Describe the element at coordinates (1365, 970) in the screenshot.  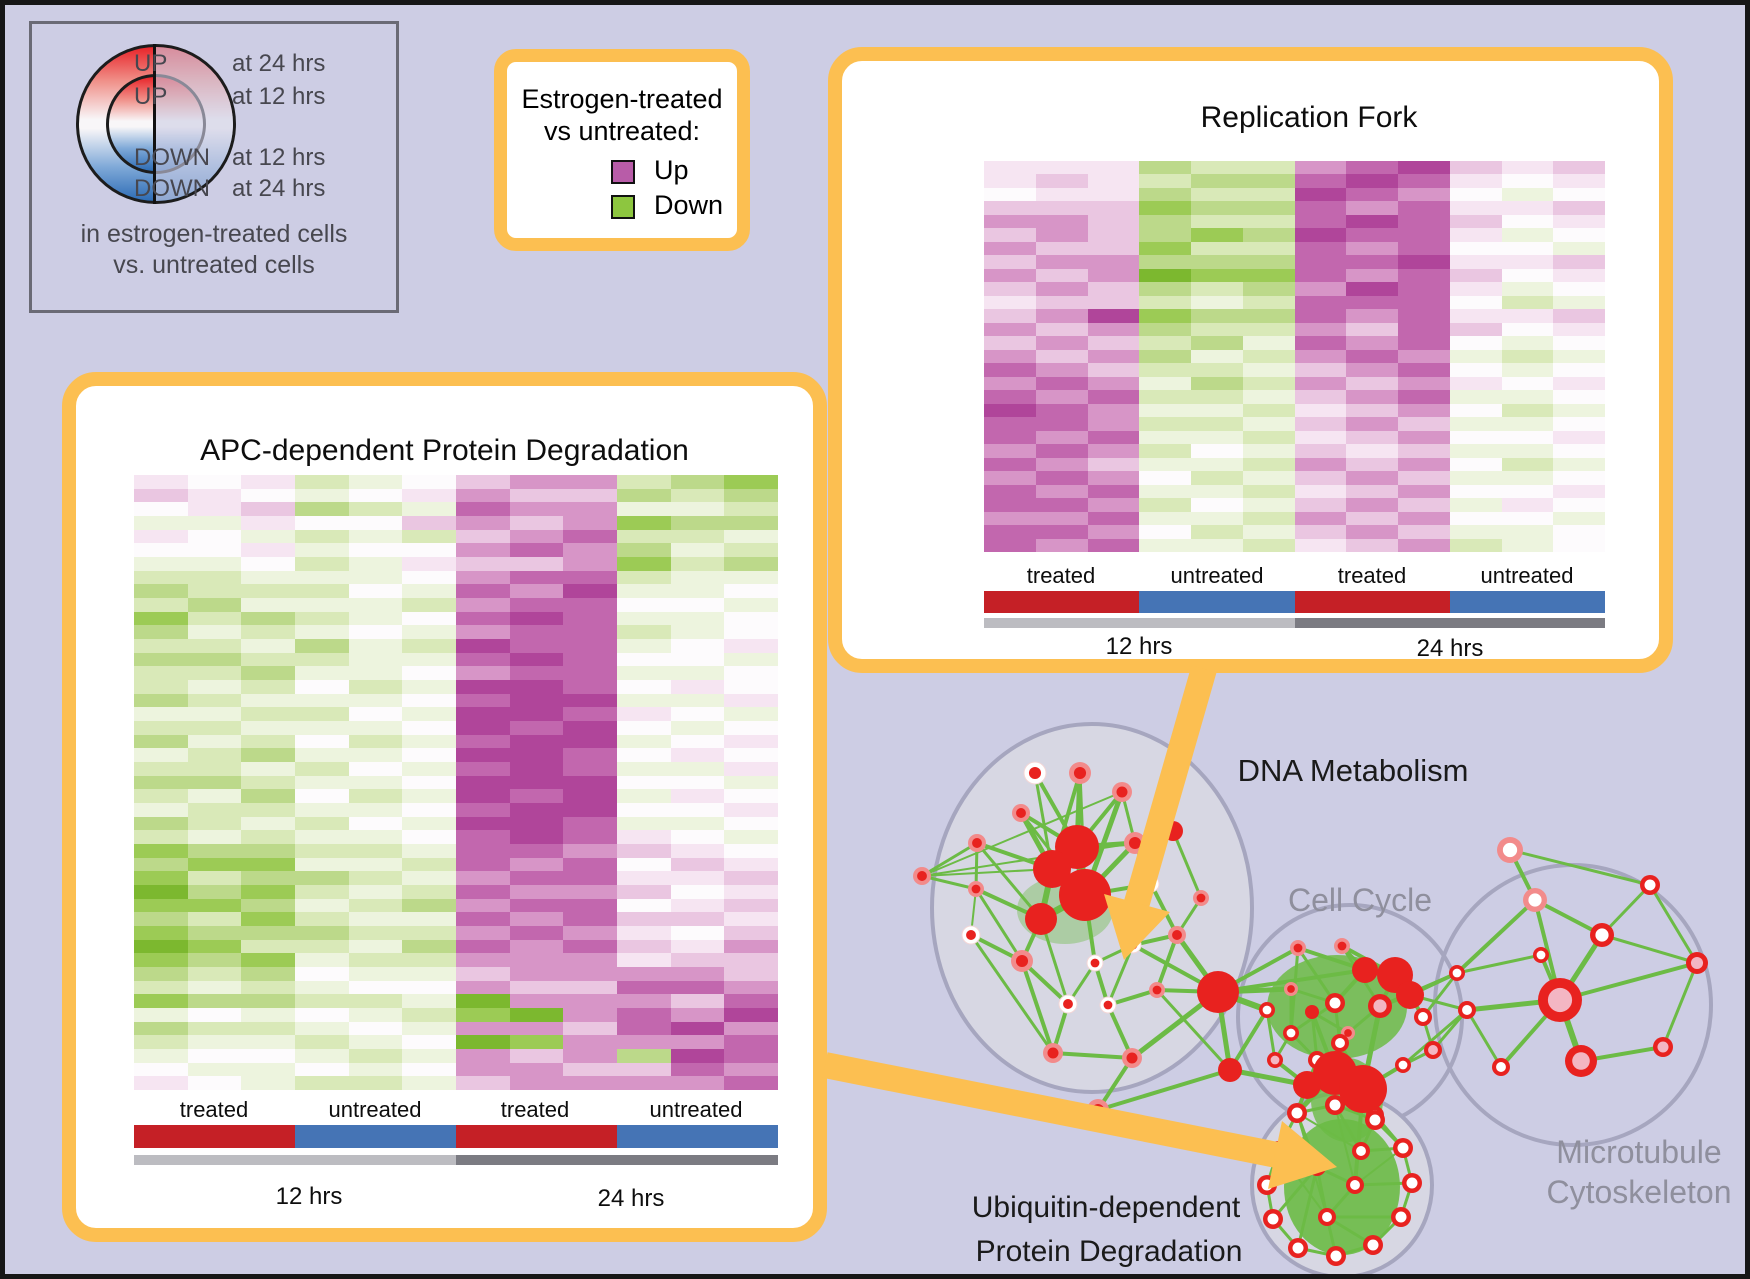
I see `network-node` at that location.